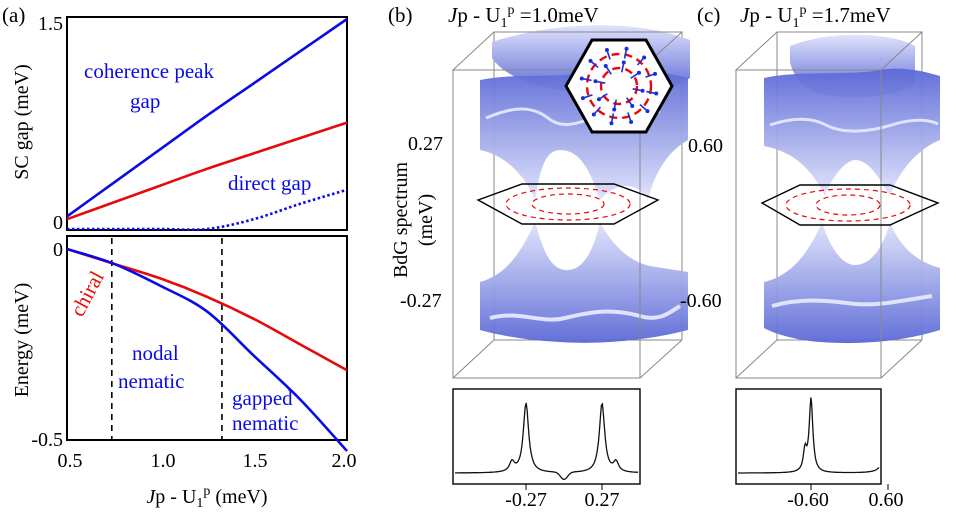 The image size is (968, 512). What do you see at coordinates (265, 423) in the screenshot?
I see `gapped-nematic-label: nematic` at bounding box center [265, 423].